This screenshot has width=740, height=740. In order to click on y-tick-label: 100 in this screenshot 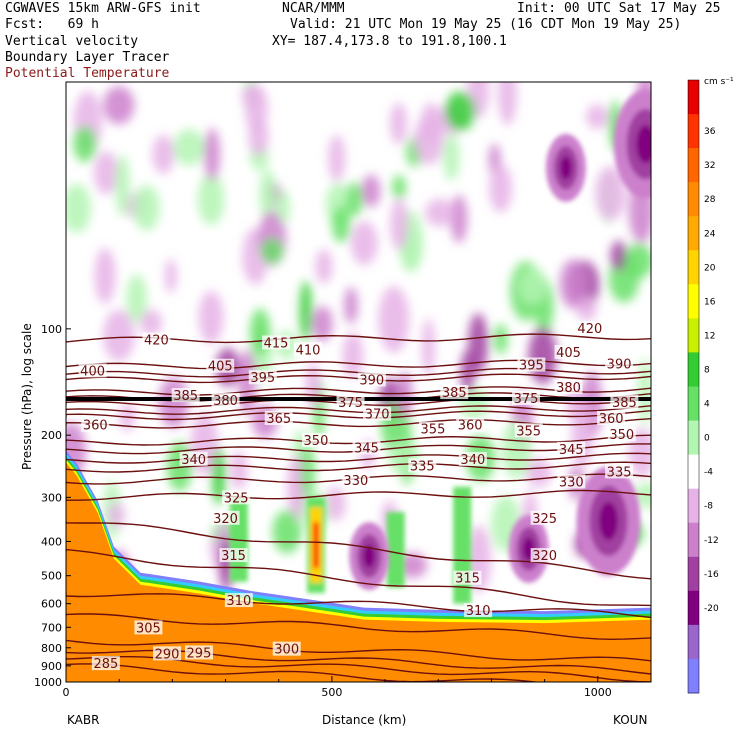, I will do `click(51, 329)`.